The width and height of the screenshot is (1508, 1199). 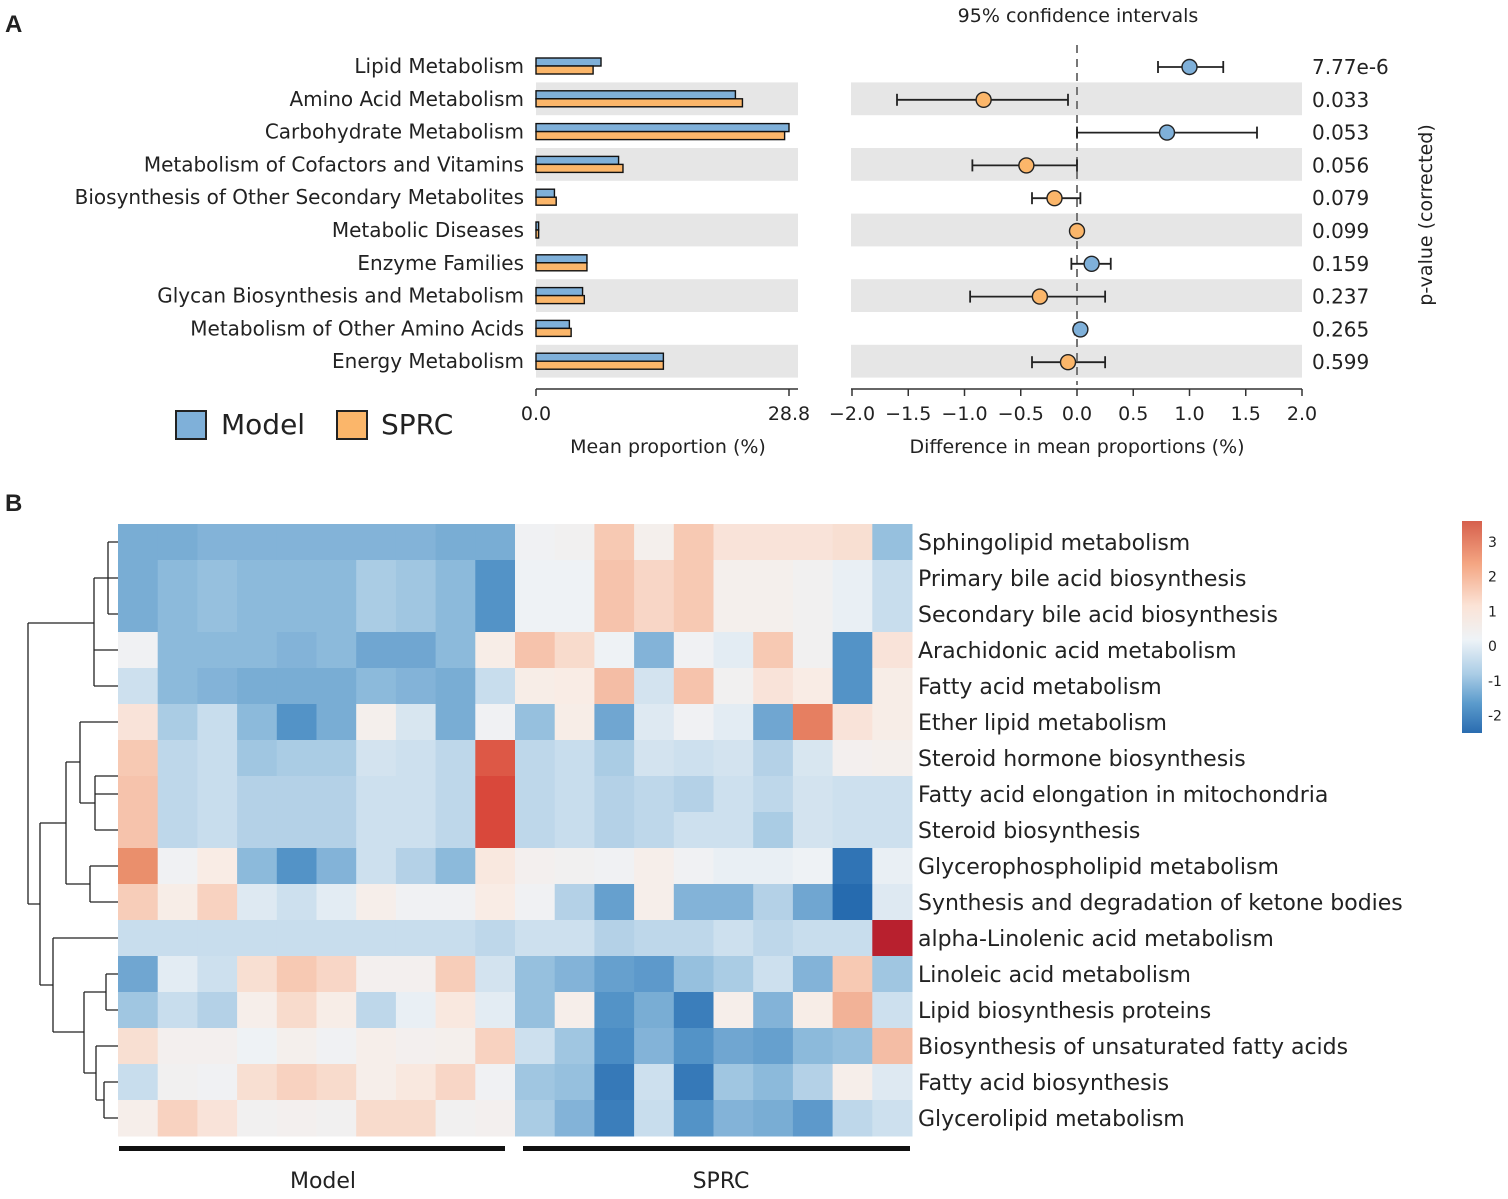 What do you see at coordinates (553, 332) in the screenshot?
I see `bar-sprc` at bounding box center [553, 332].